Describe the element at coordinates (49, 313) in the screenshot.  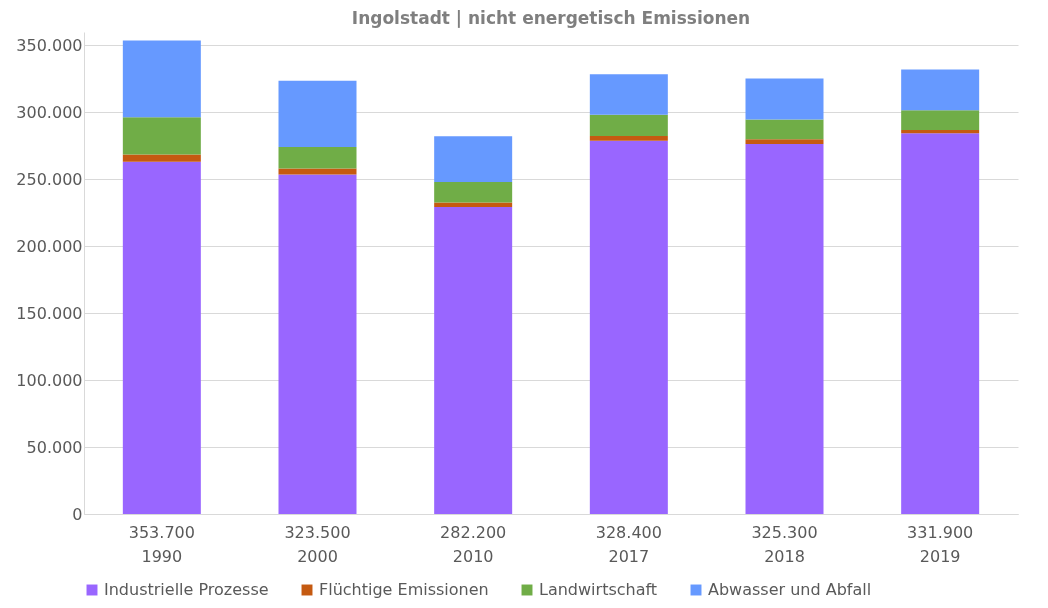
I see `y-tick-label: 150.000` at that location.